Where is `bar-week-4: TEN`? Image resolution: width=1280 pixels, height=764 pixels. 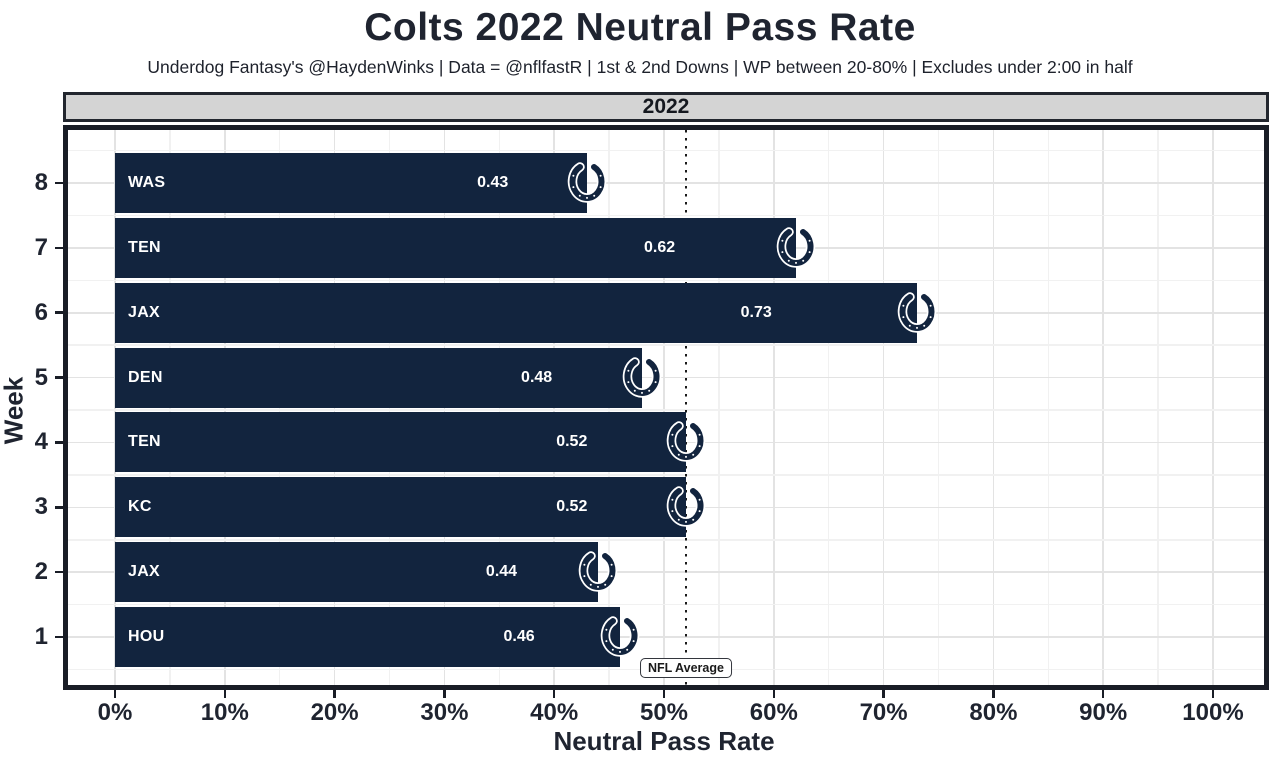
bar-week-4: TEN is located at coordinates (400, 442).